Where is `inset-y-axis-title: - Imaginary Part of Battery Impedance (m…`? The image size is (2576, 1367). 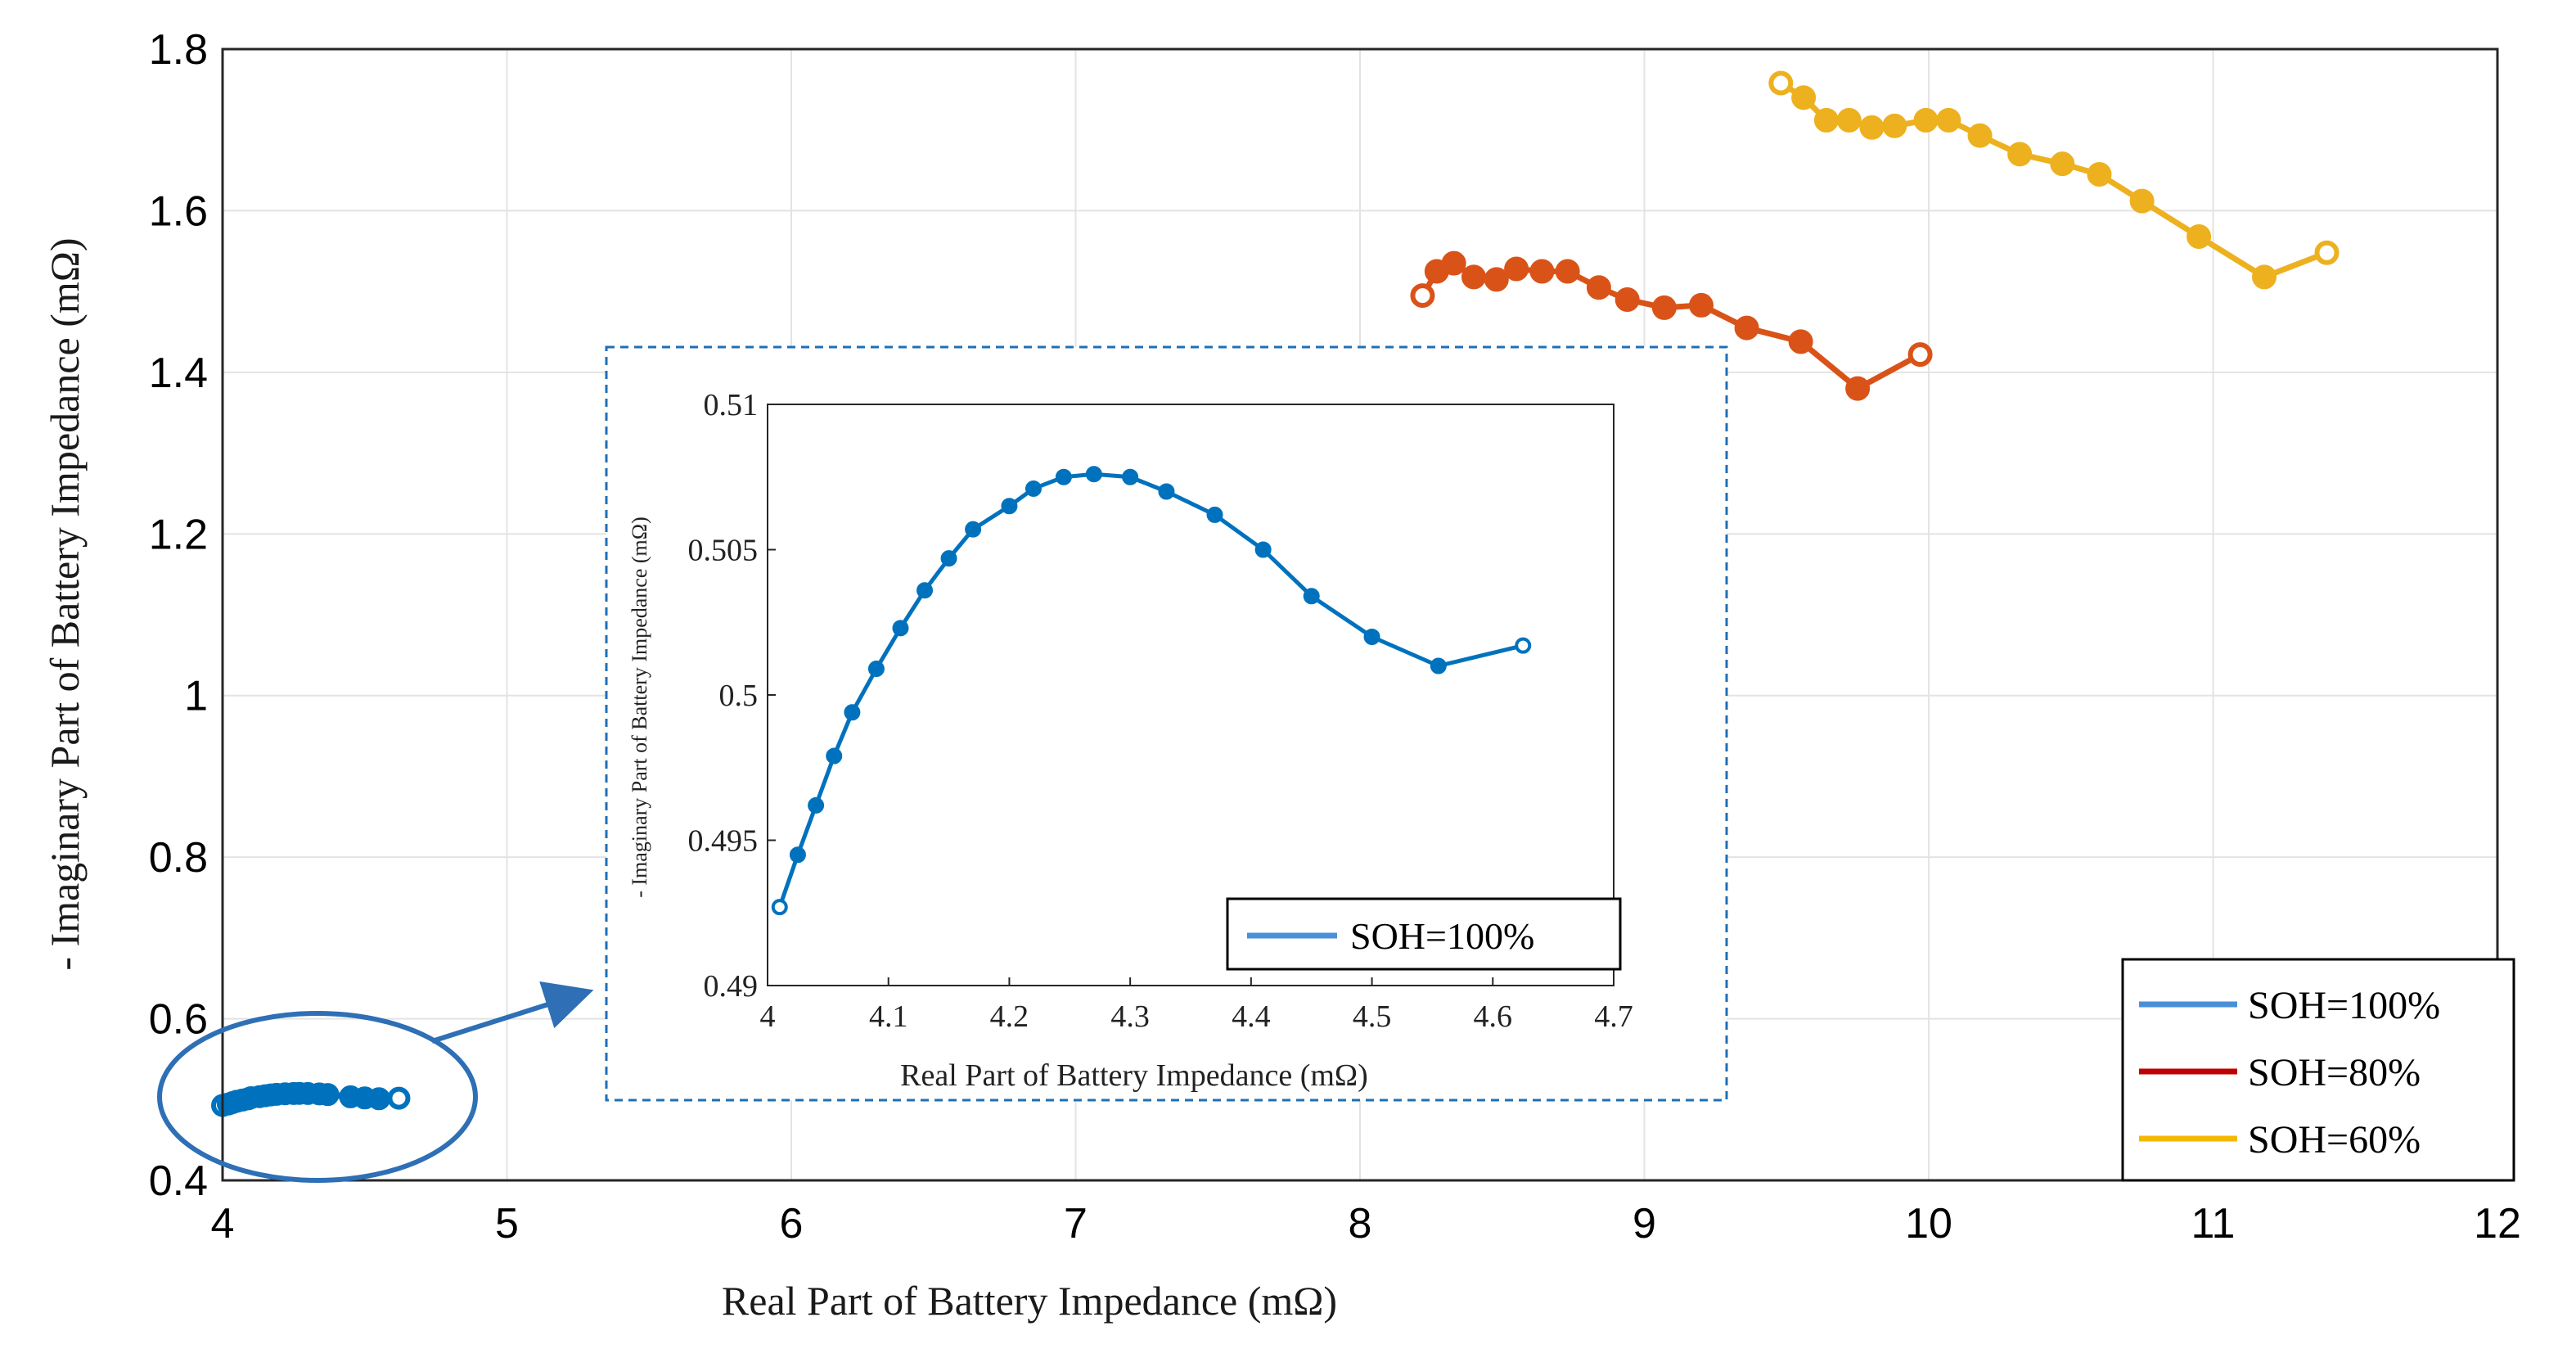 inset-y-axis-title: - Imaginary Part of Battery Impedance (m… is located at coordinates (639, 707).